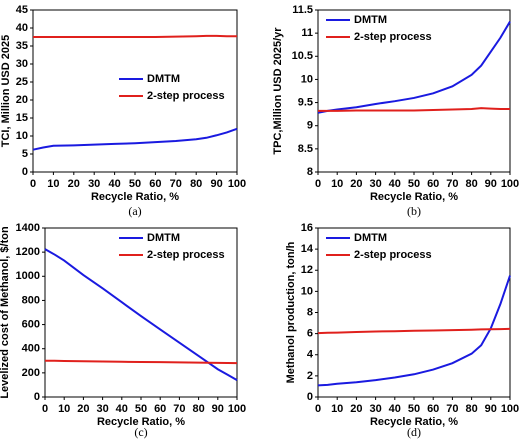 The image size is (520, 440). What do you see at coordinates (140, 432) in the screenshot?
I see `caption: (c)` at bounding box center [140, 432].